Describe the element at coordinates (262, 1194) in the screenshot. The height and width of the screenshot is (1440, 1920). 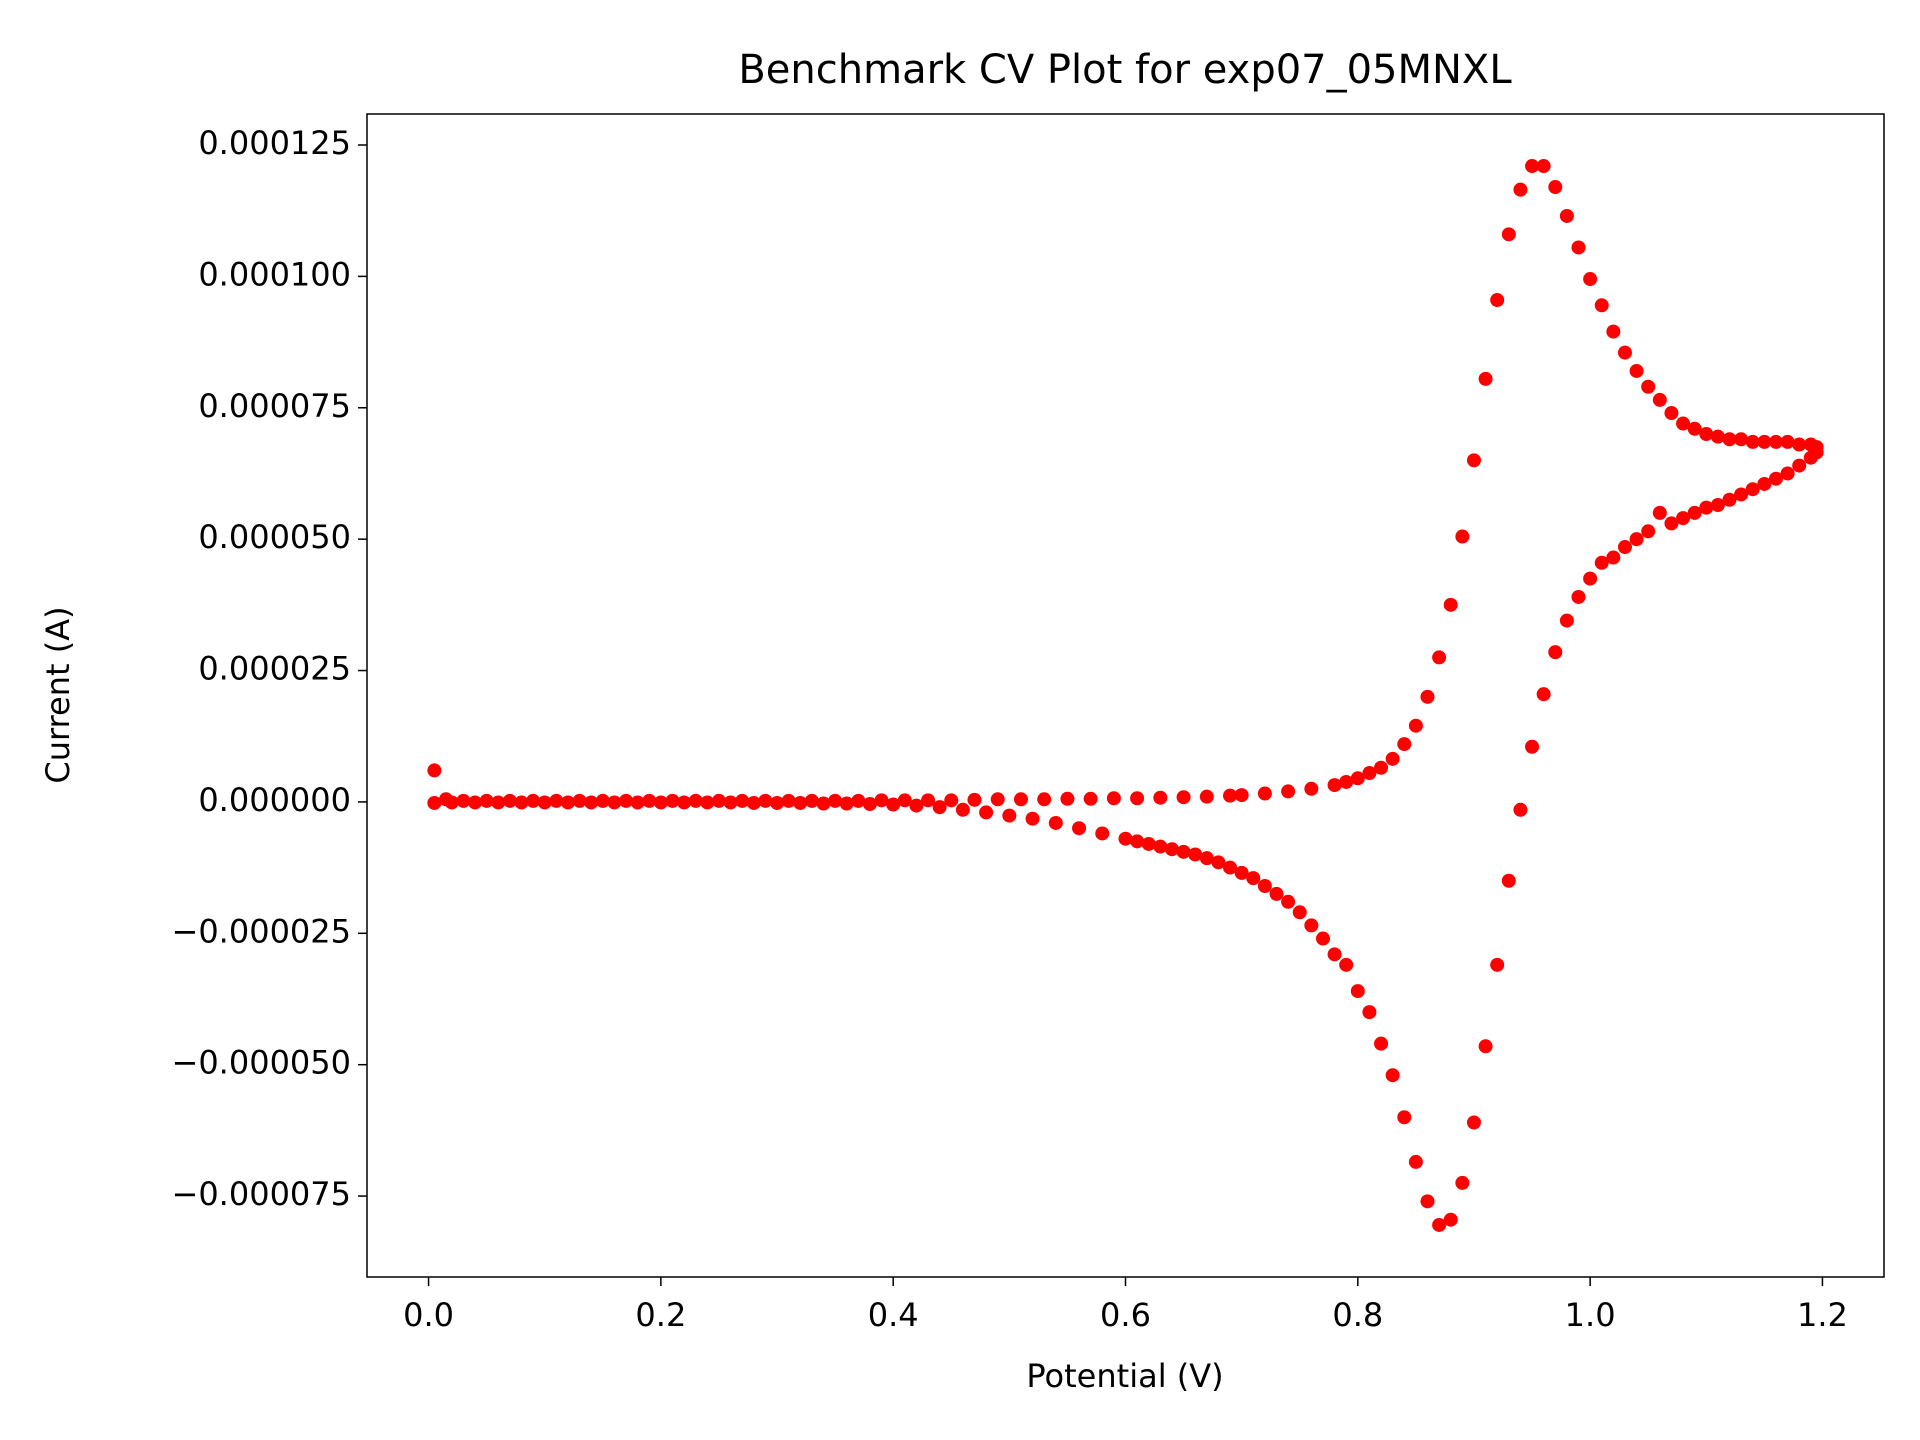
I see `y-tick-label: −0.000075` at that location.